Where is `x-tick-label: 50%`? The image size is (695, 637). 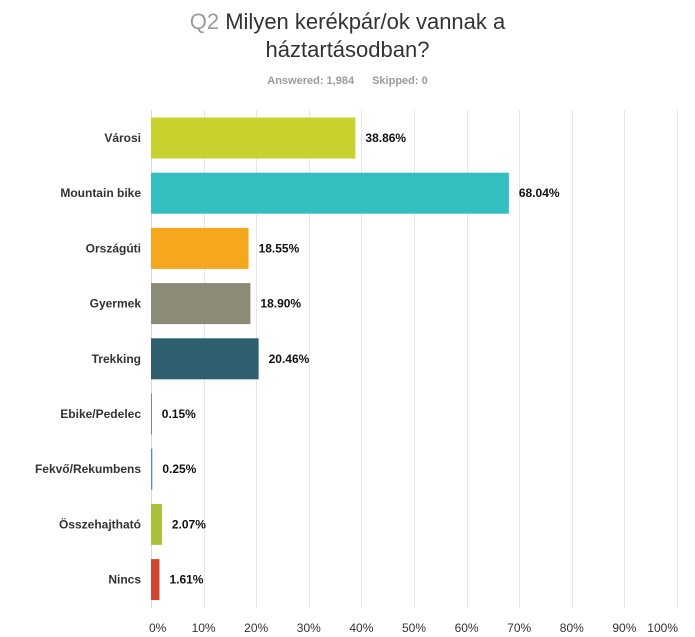
x-tick-label: 50% is located at coordinates (414, 628).